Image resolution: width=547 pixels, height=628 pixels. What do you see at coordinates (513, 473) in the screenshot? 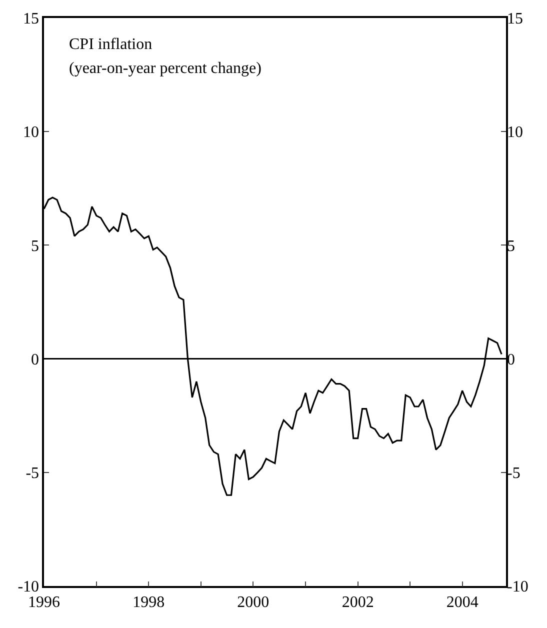
I see `y2-tick-label: -5` at bounding box center [513, 473].